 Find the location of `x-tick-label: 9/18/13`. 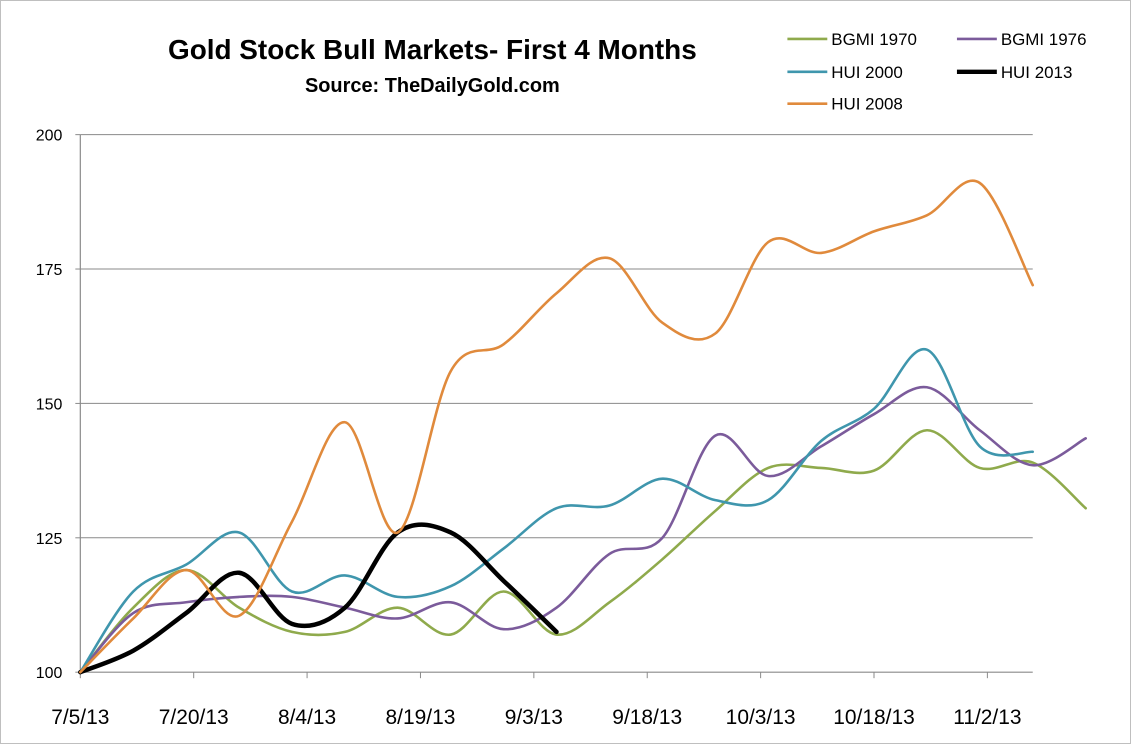

x-tick-label: 9/18/13 is located at coordinates (647, 717).